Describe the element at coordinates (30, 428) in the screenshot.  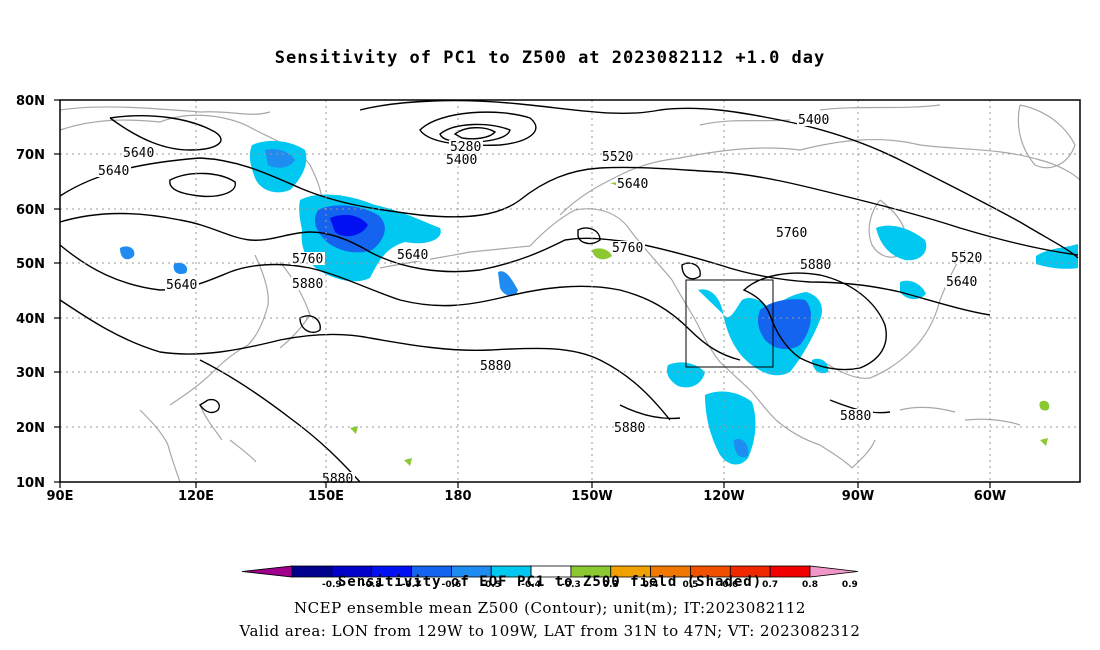
I see `lat-label: 20N` at that location.